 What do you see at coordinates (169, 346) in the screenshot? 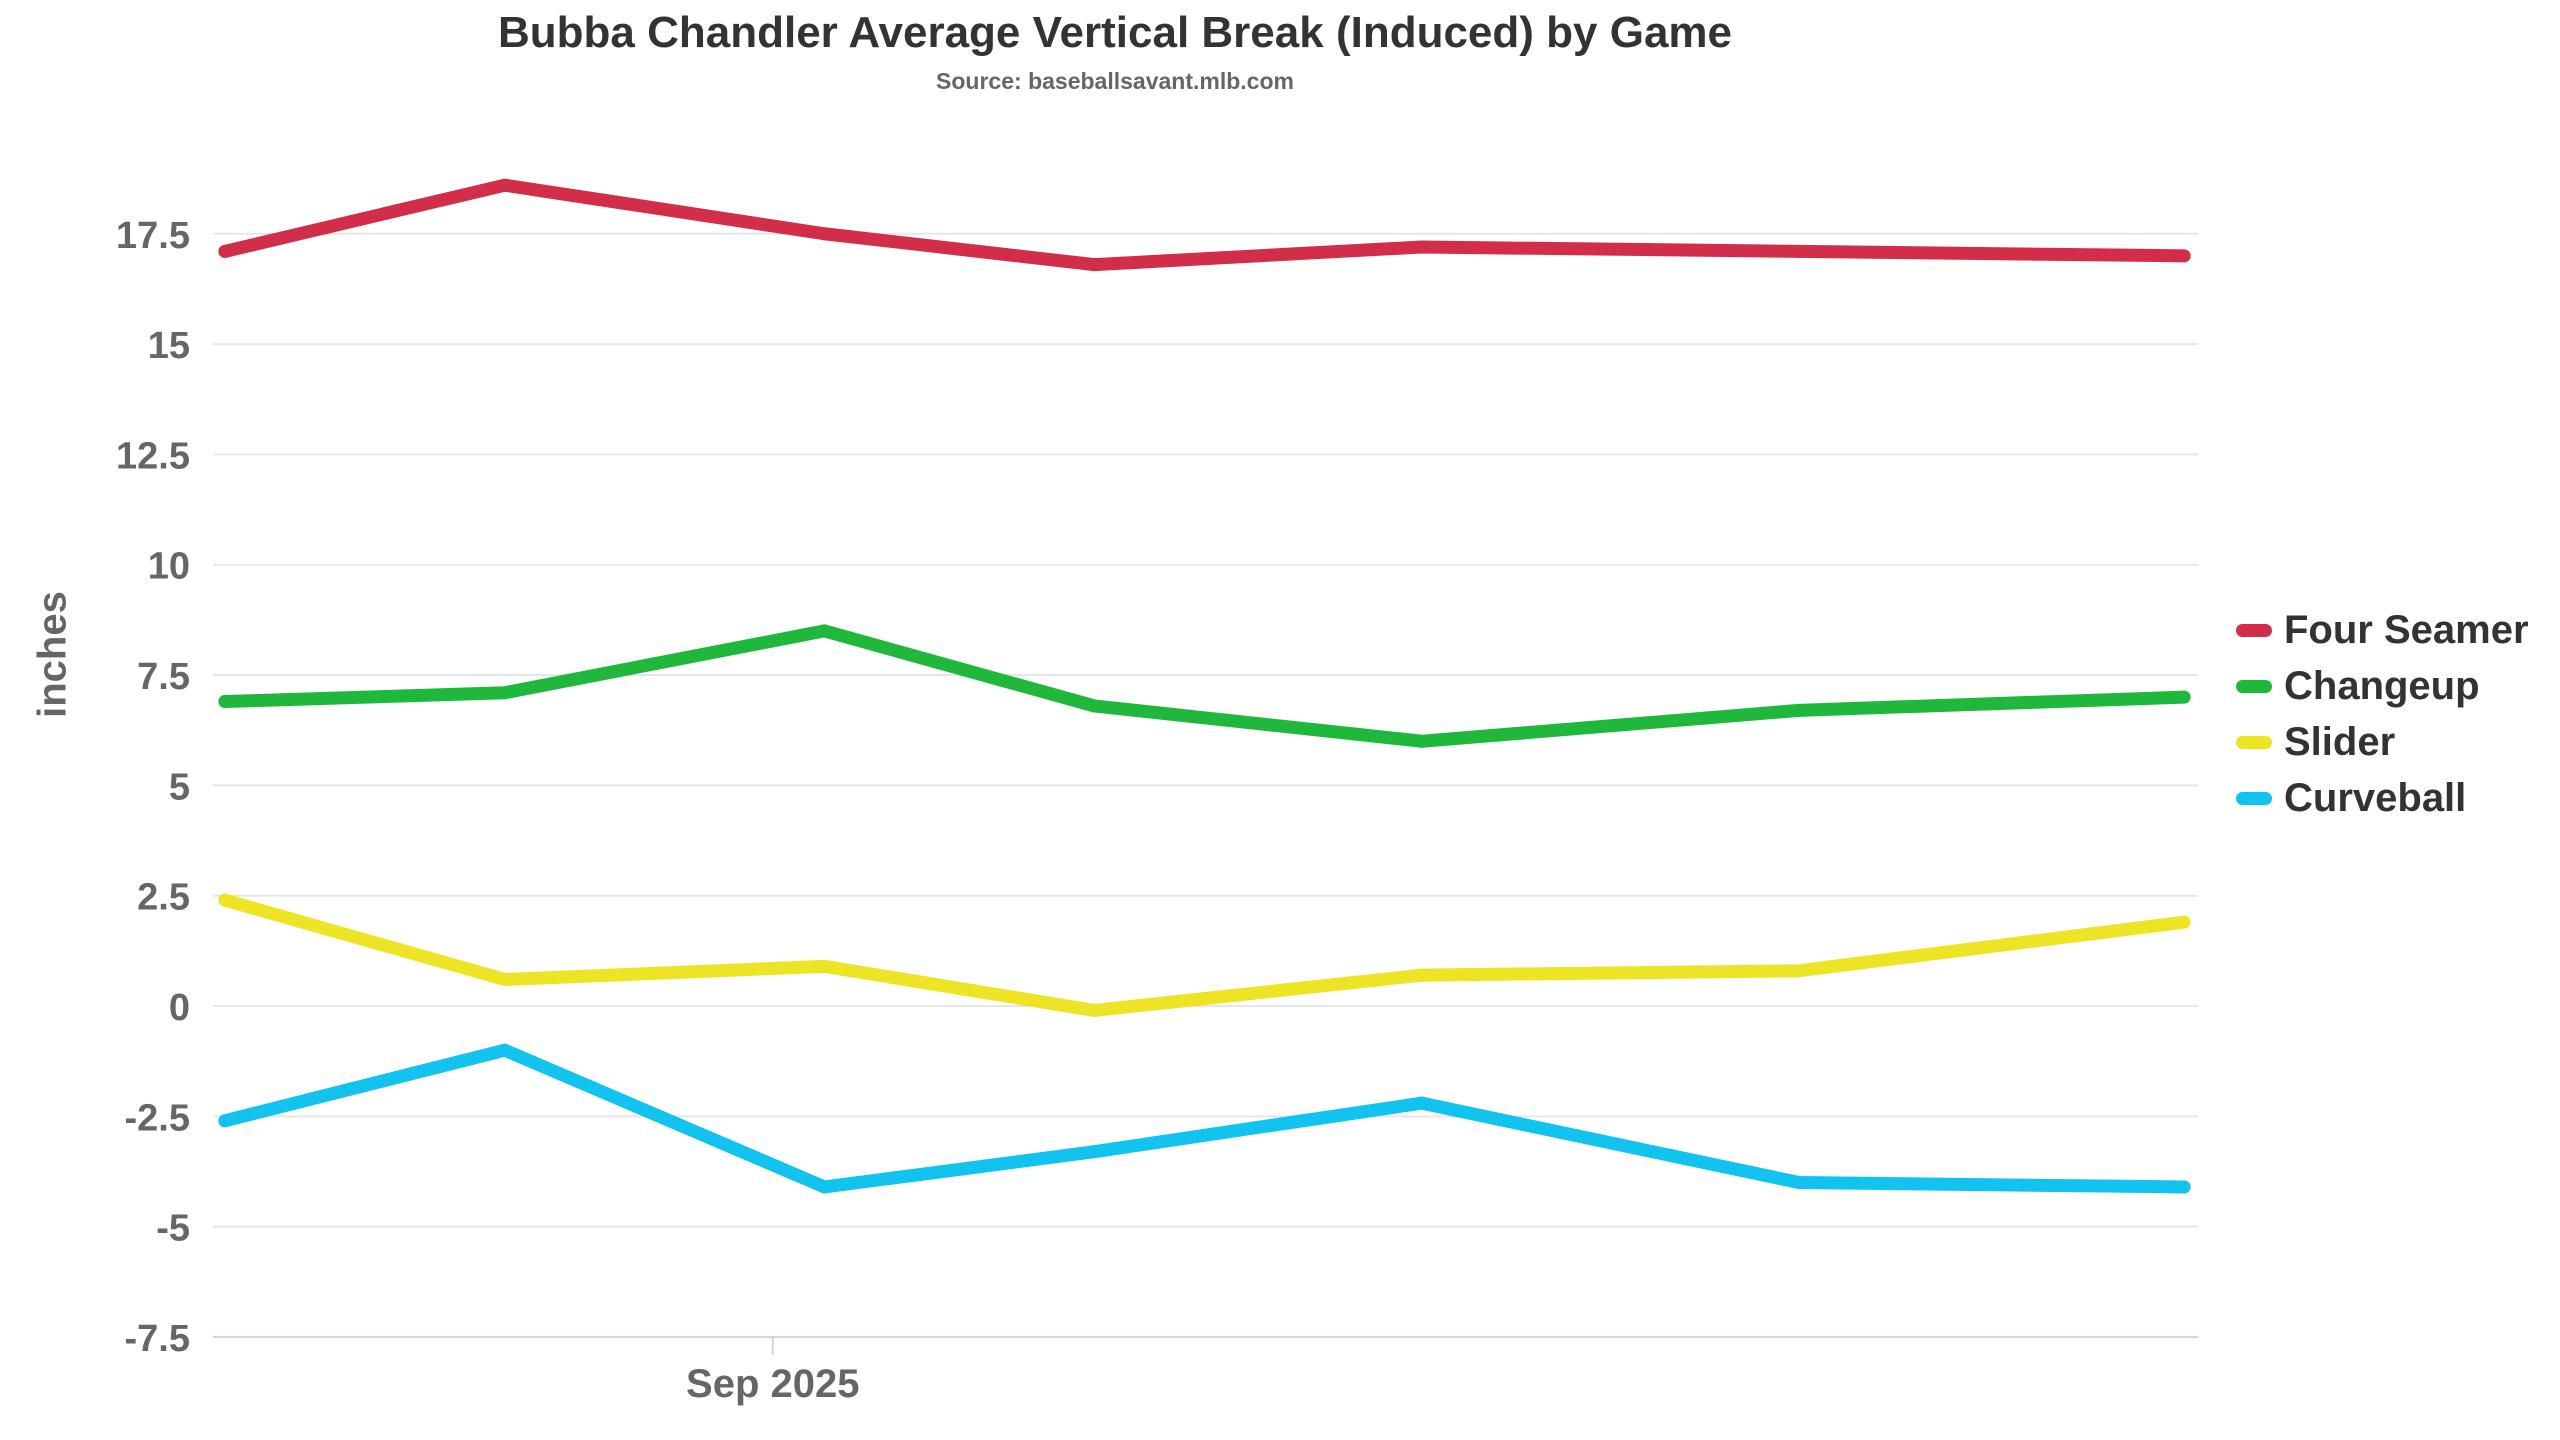
I see `y-tick-label: 15` at bounding box center [169, 346].